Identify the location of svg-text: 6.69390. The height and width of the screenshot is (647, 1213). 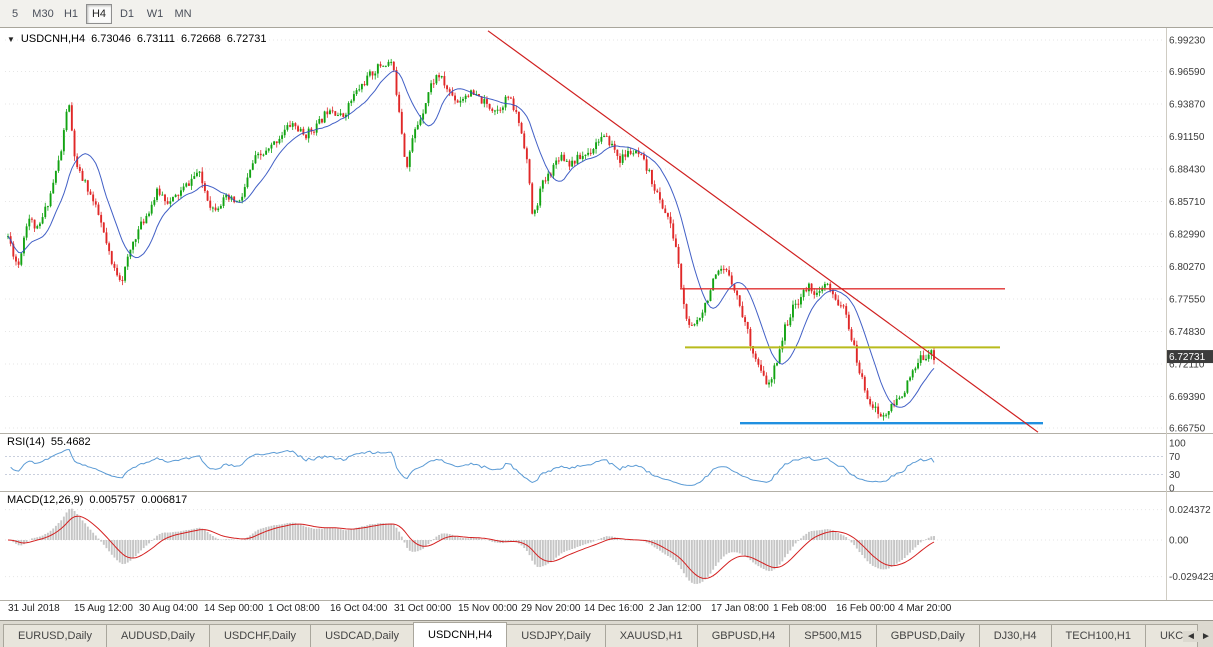
(1187, 397).